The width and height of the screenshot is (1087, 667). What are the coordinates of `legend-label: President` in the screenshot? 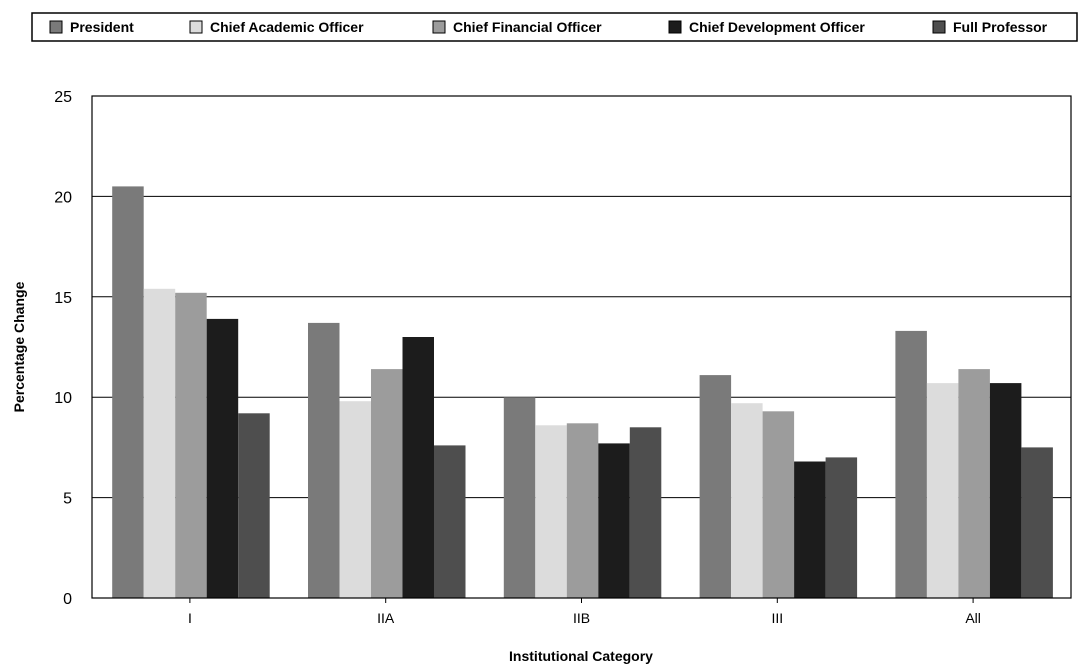 It's located at (102, 27).